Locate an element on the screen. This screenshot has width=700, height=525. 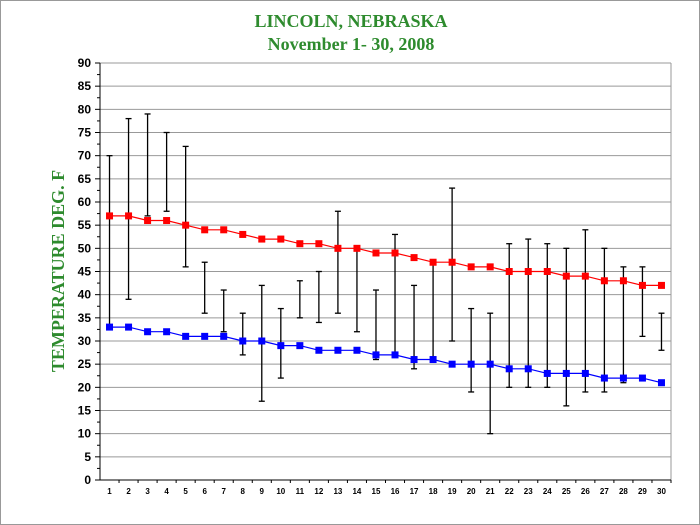
x-tick-label-2: 2 is located at coordinates (128, 491).